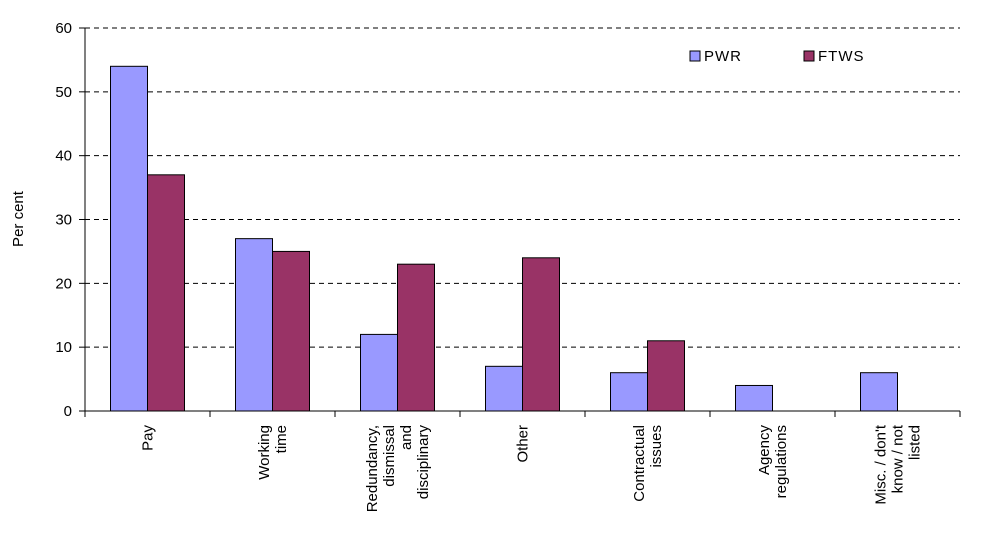  Describe the element at coordinates (264, 452) in the screenshot. I see `category-label-line: Working` at that location.